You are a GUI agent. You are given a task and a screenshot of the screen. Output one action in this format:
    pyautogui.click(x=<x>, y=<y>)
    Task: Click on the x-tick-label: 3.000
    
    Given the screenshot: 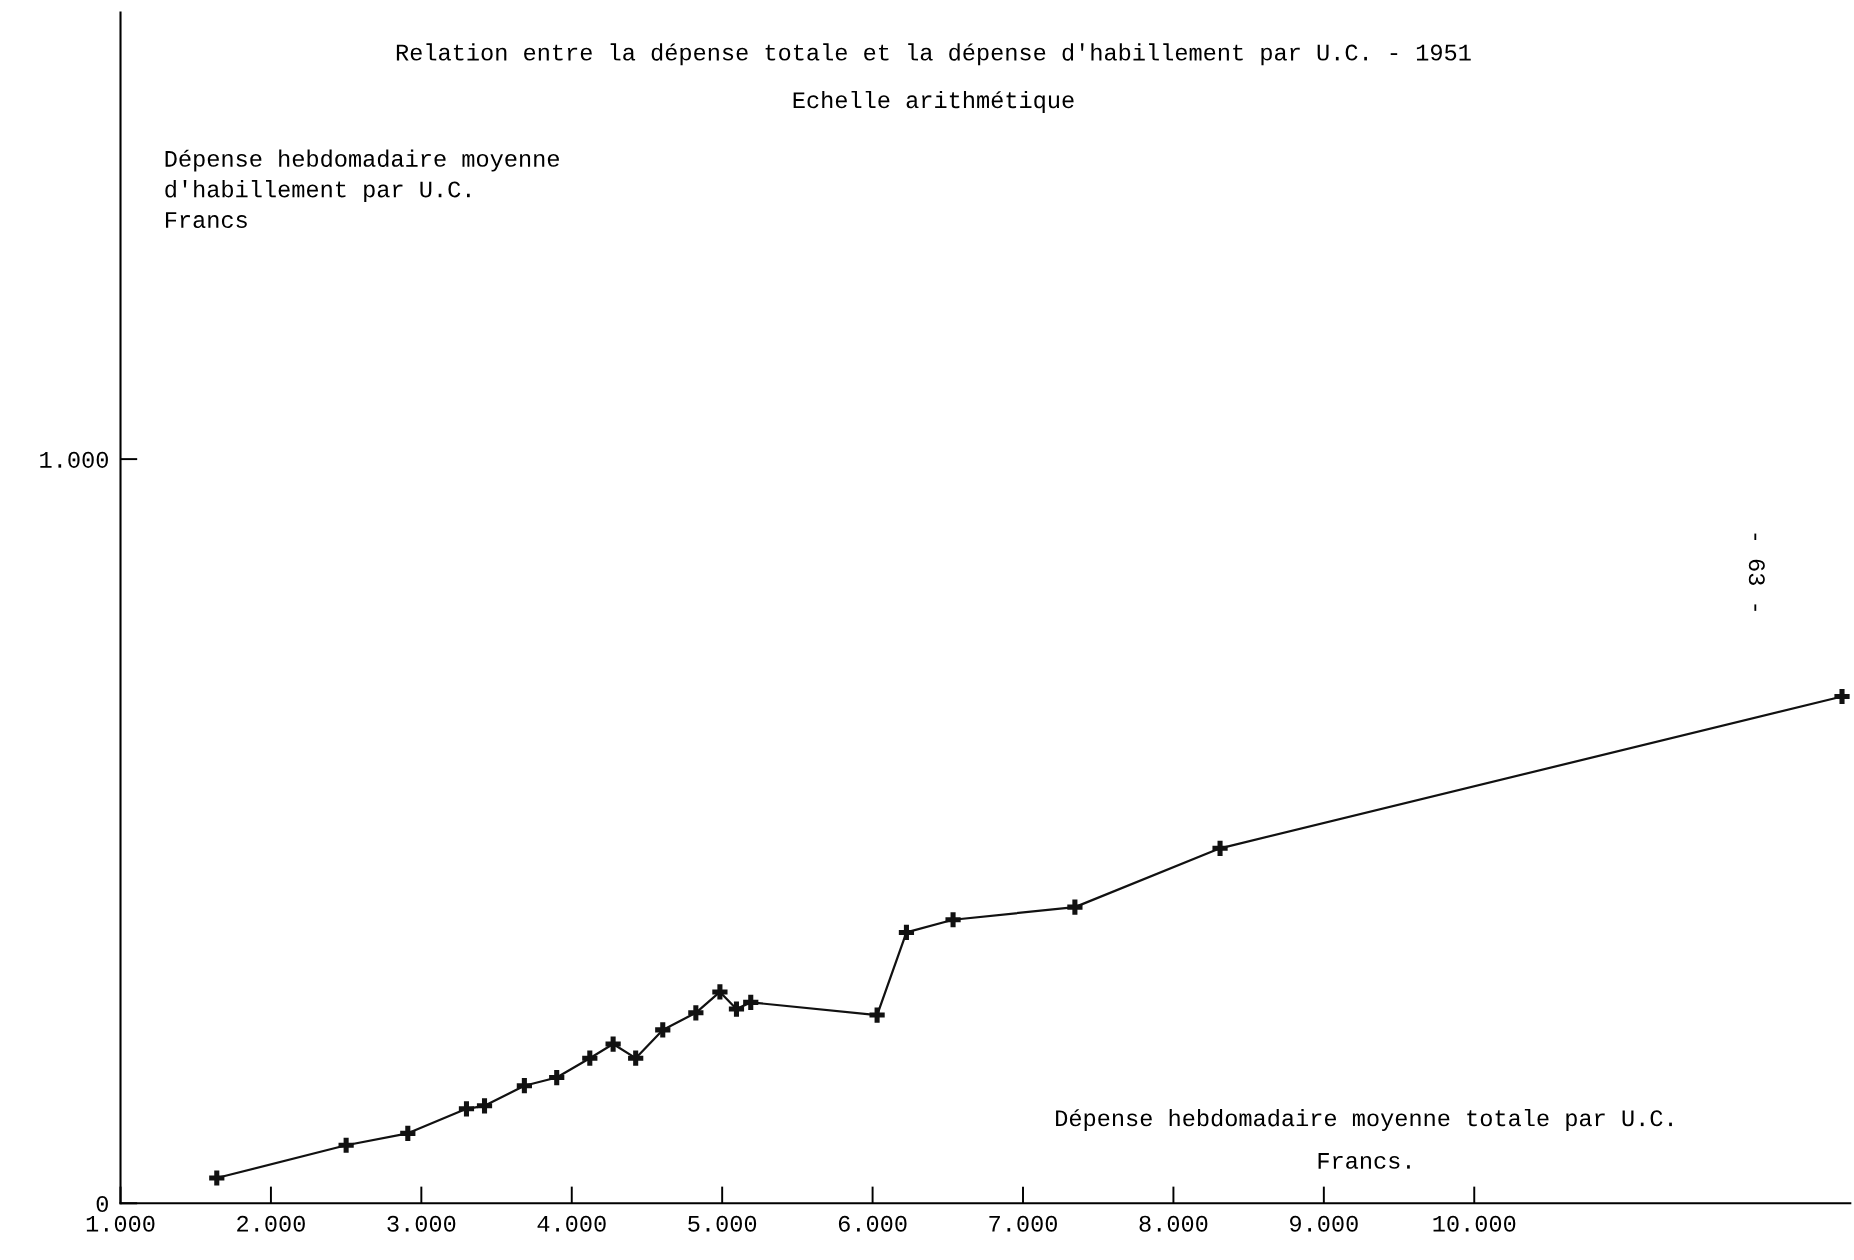 What is the action you would take?
    pyautogui.click(x=421, y=1223)
    